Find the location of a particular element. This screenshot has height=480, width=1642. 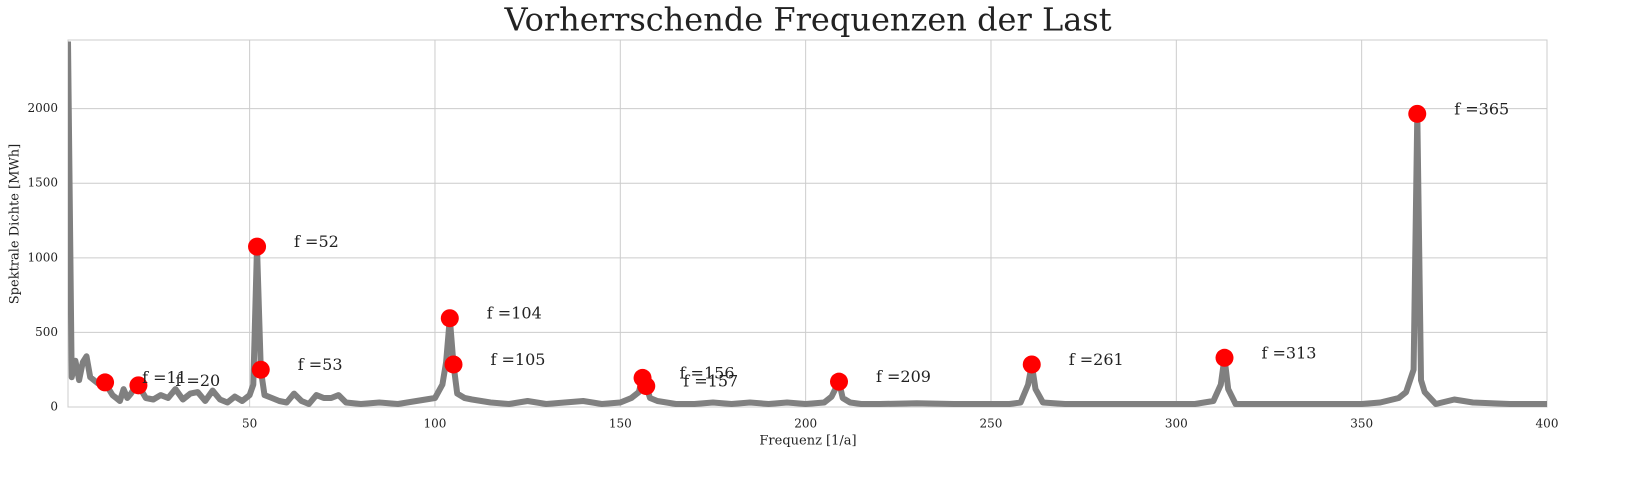

peak-annotation: f =156 is located at coordinates (707, 372).